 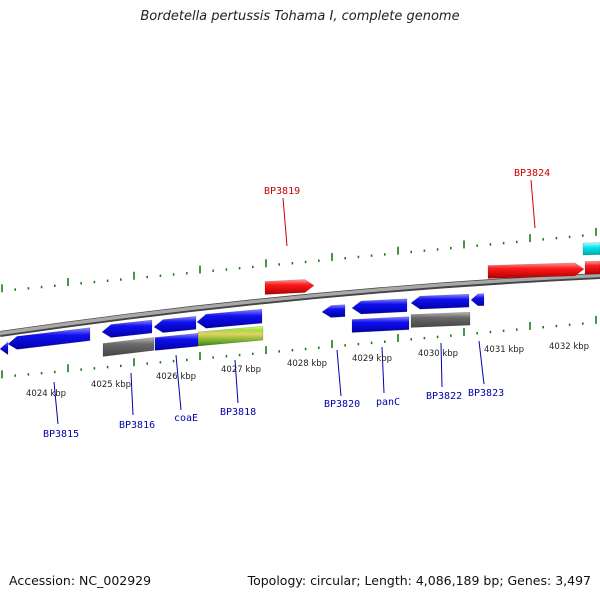 What do you see at coordinates (333, 580) in the screenshot?
I see `topology-value: circular` at bounding box center [333, 580].